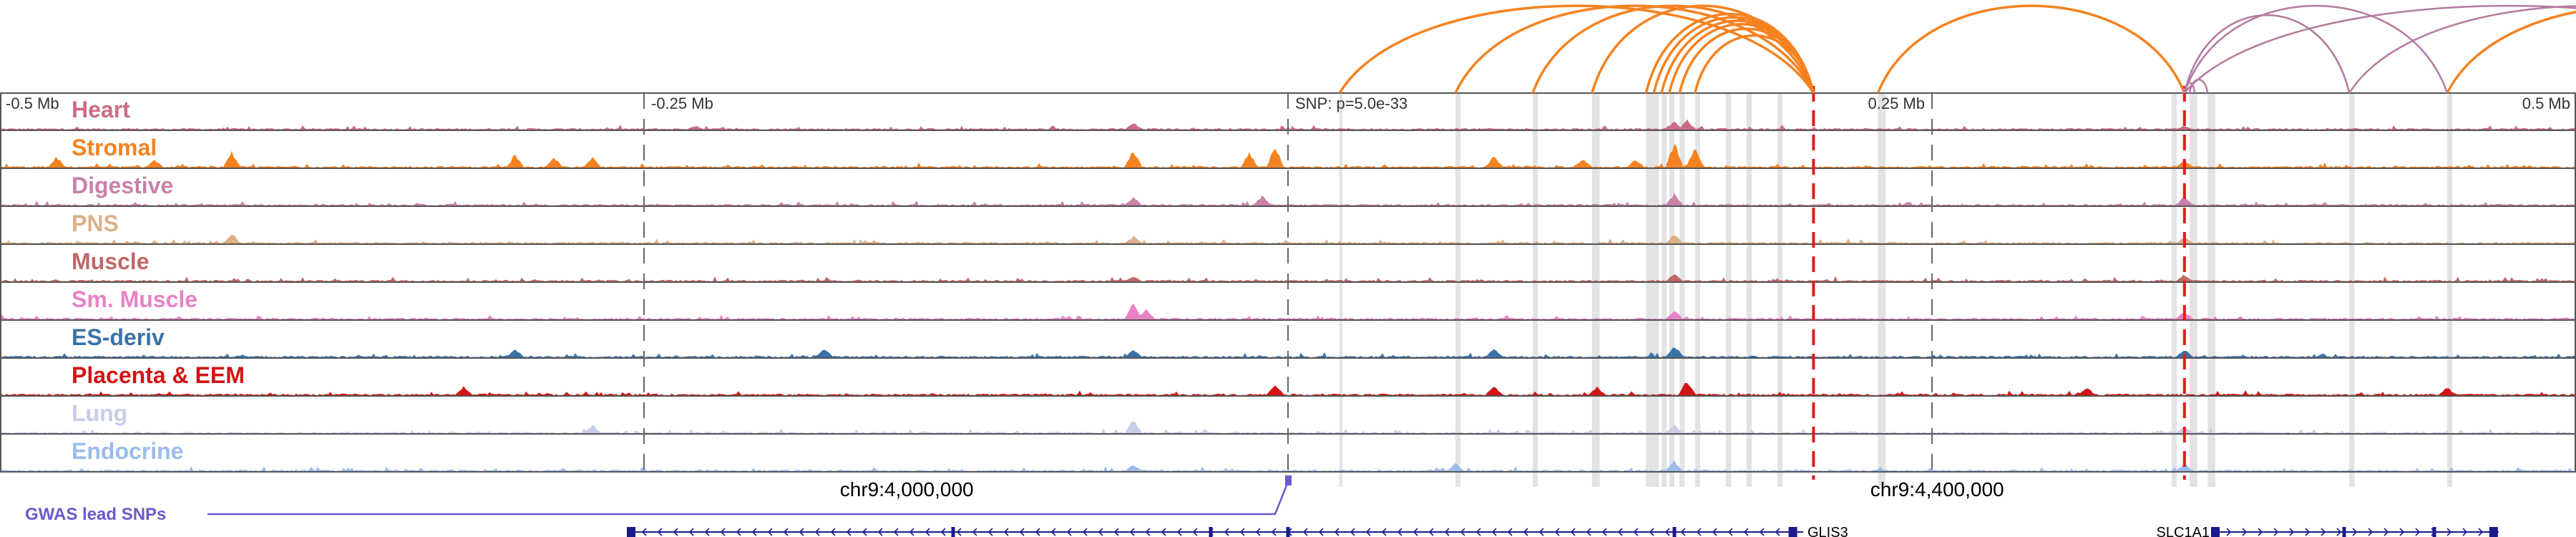  What do you see at coordinates (95, 223) in the screenshot?
I see `track-label-3: PNS` at bounding box center [95, 223].